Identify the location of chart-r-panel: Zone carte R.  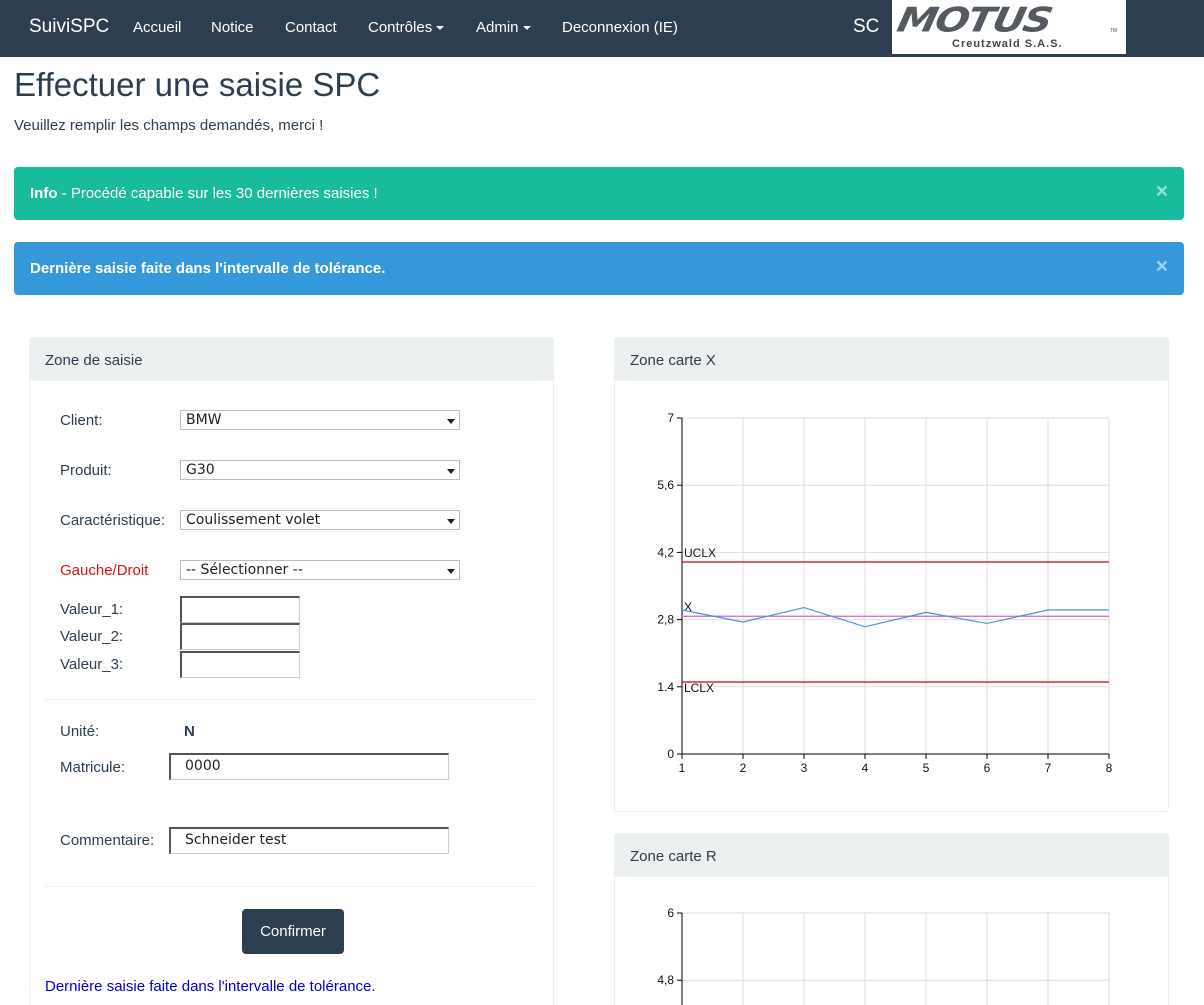
(891, 919).